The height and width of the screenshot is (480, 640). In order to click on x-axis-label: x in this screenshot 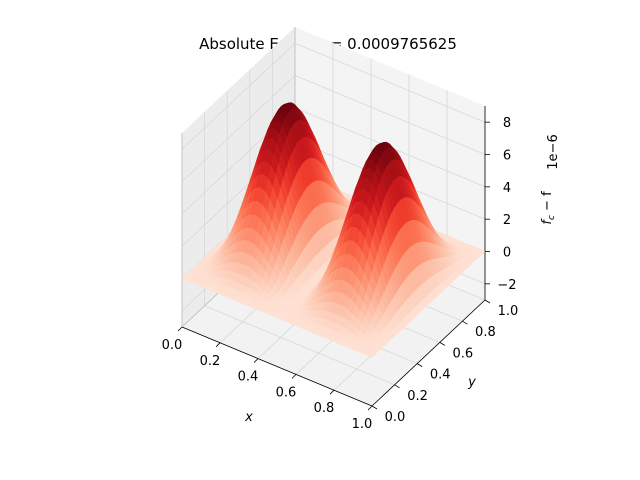, I will do `click(248, 417)`.